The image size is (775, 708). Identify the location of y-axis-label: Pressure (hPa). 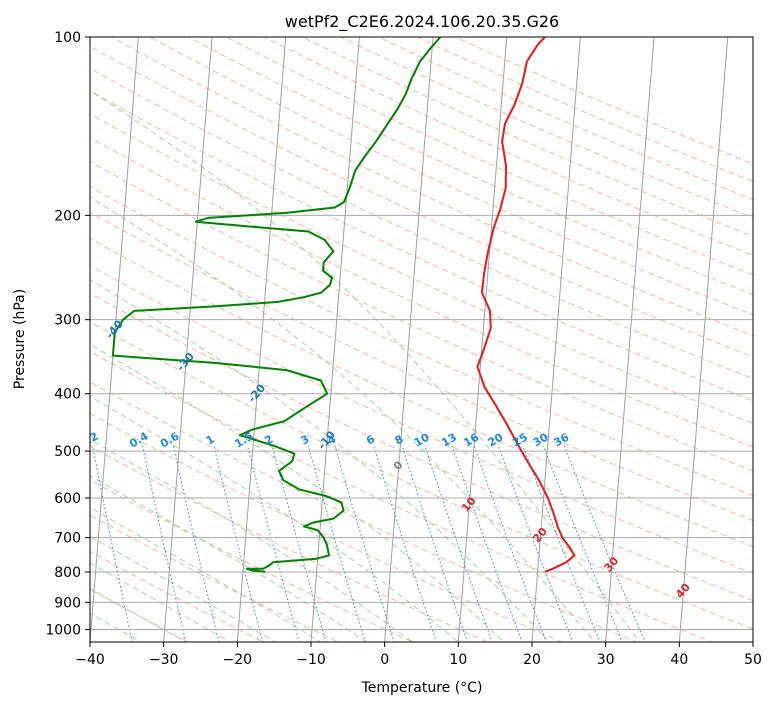
(20, 339).